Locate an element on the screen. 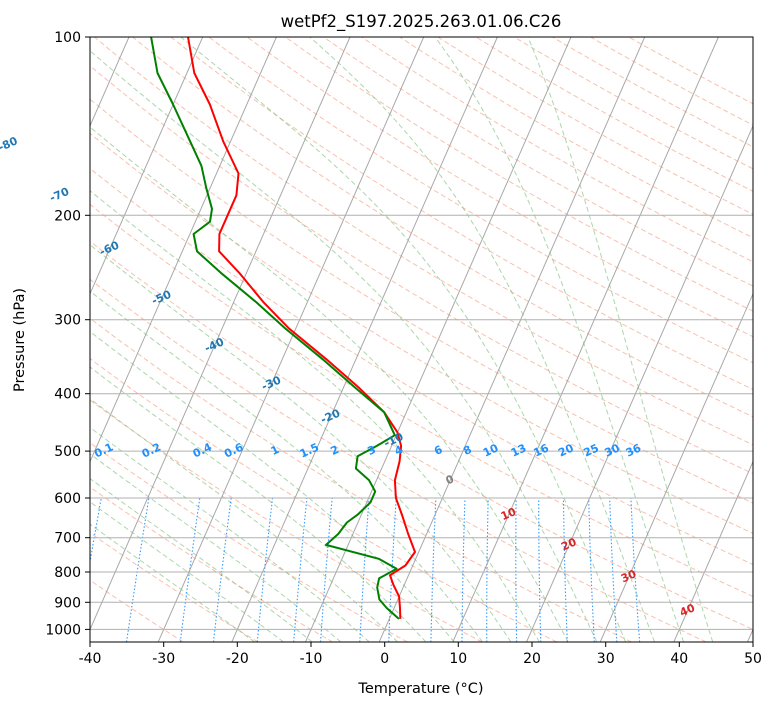 Image resolution: width=775 pixels, height=708 pixels. y-tick-label: 400 is located at coordinates (67, 395).